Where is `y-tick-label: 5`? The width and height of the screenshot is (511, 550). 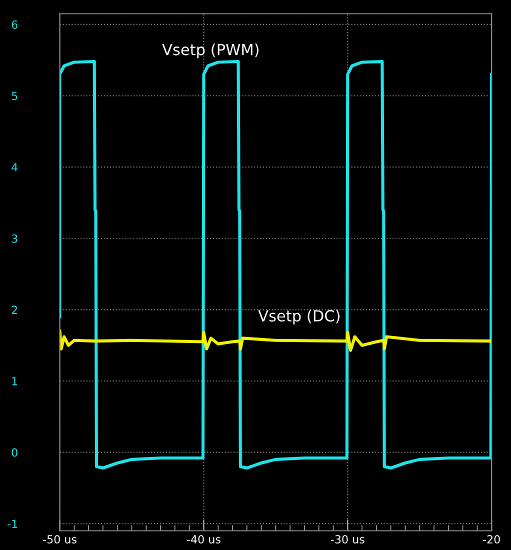
y-tick-label: 5 is located at coordinates (15, 96).